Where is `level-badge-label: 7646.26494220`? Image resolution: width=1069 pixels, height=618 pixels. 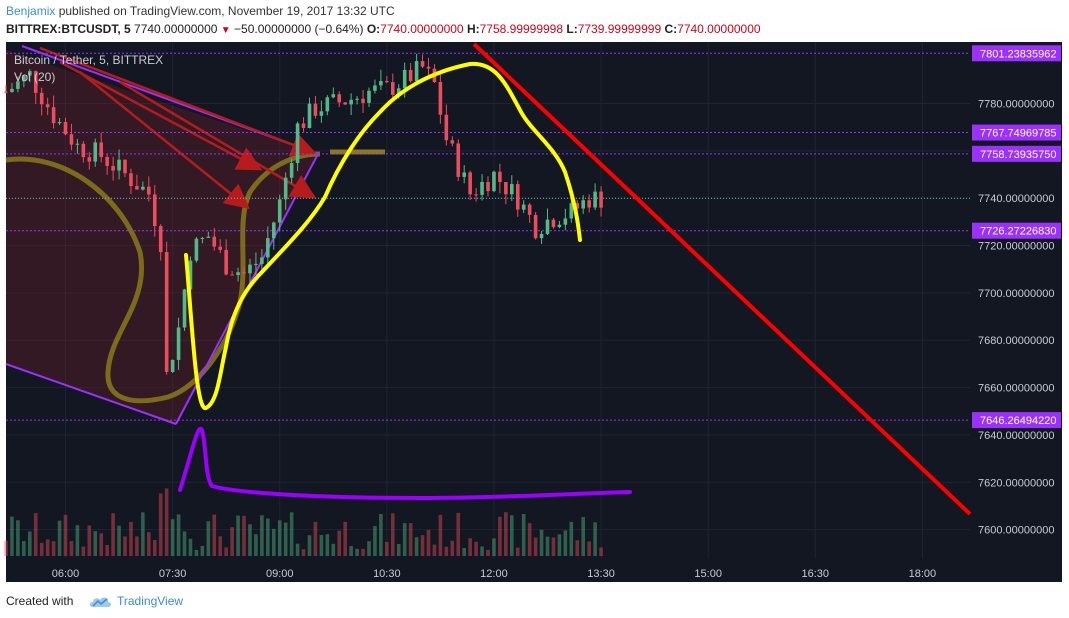
level-badge-label: 7646.26494220 is located at coordinates (1018, 421).